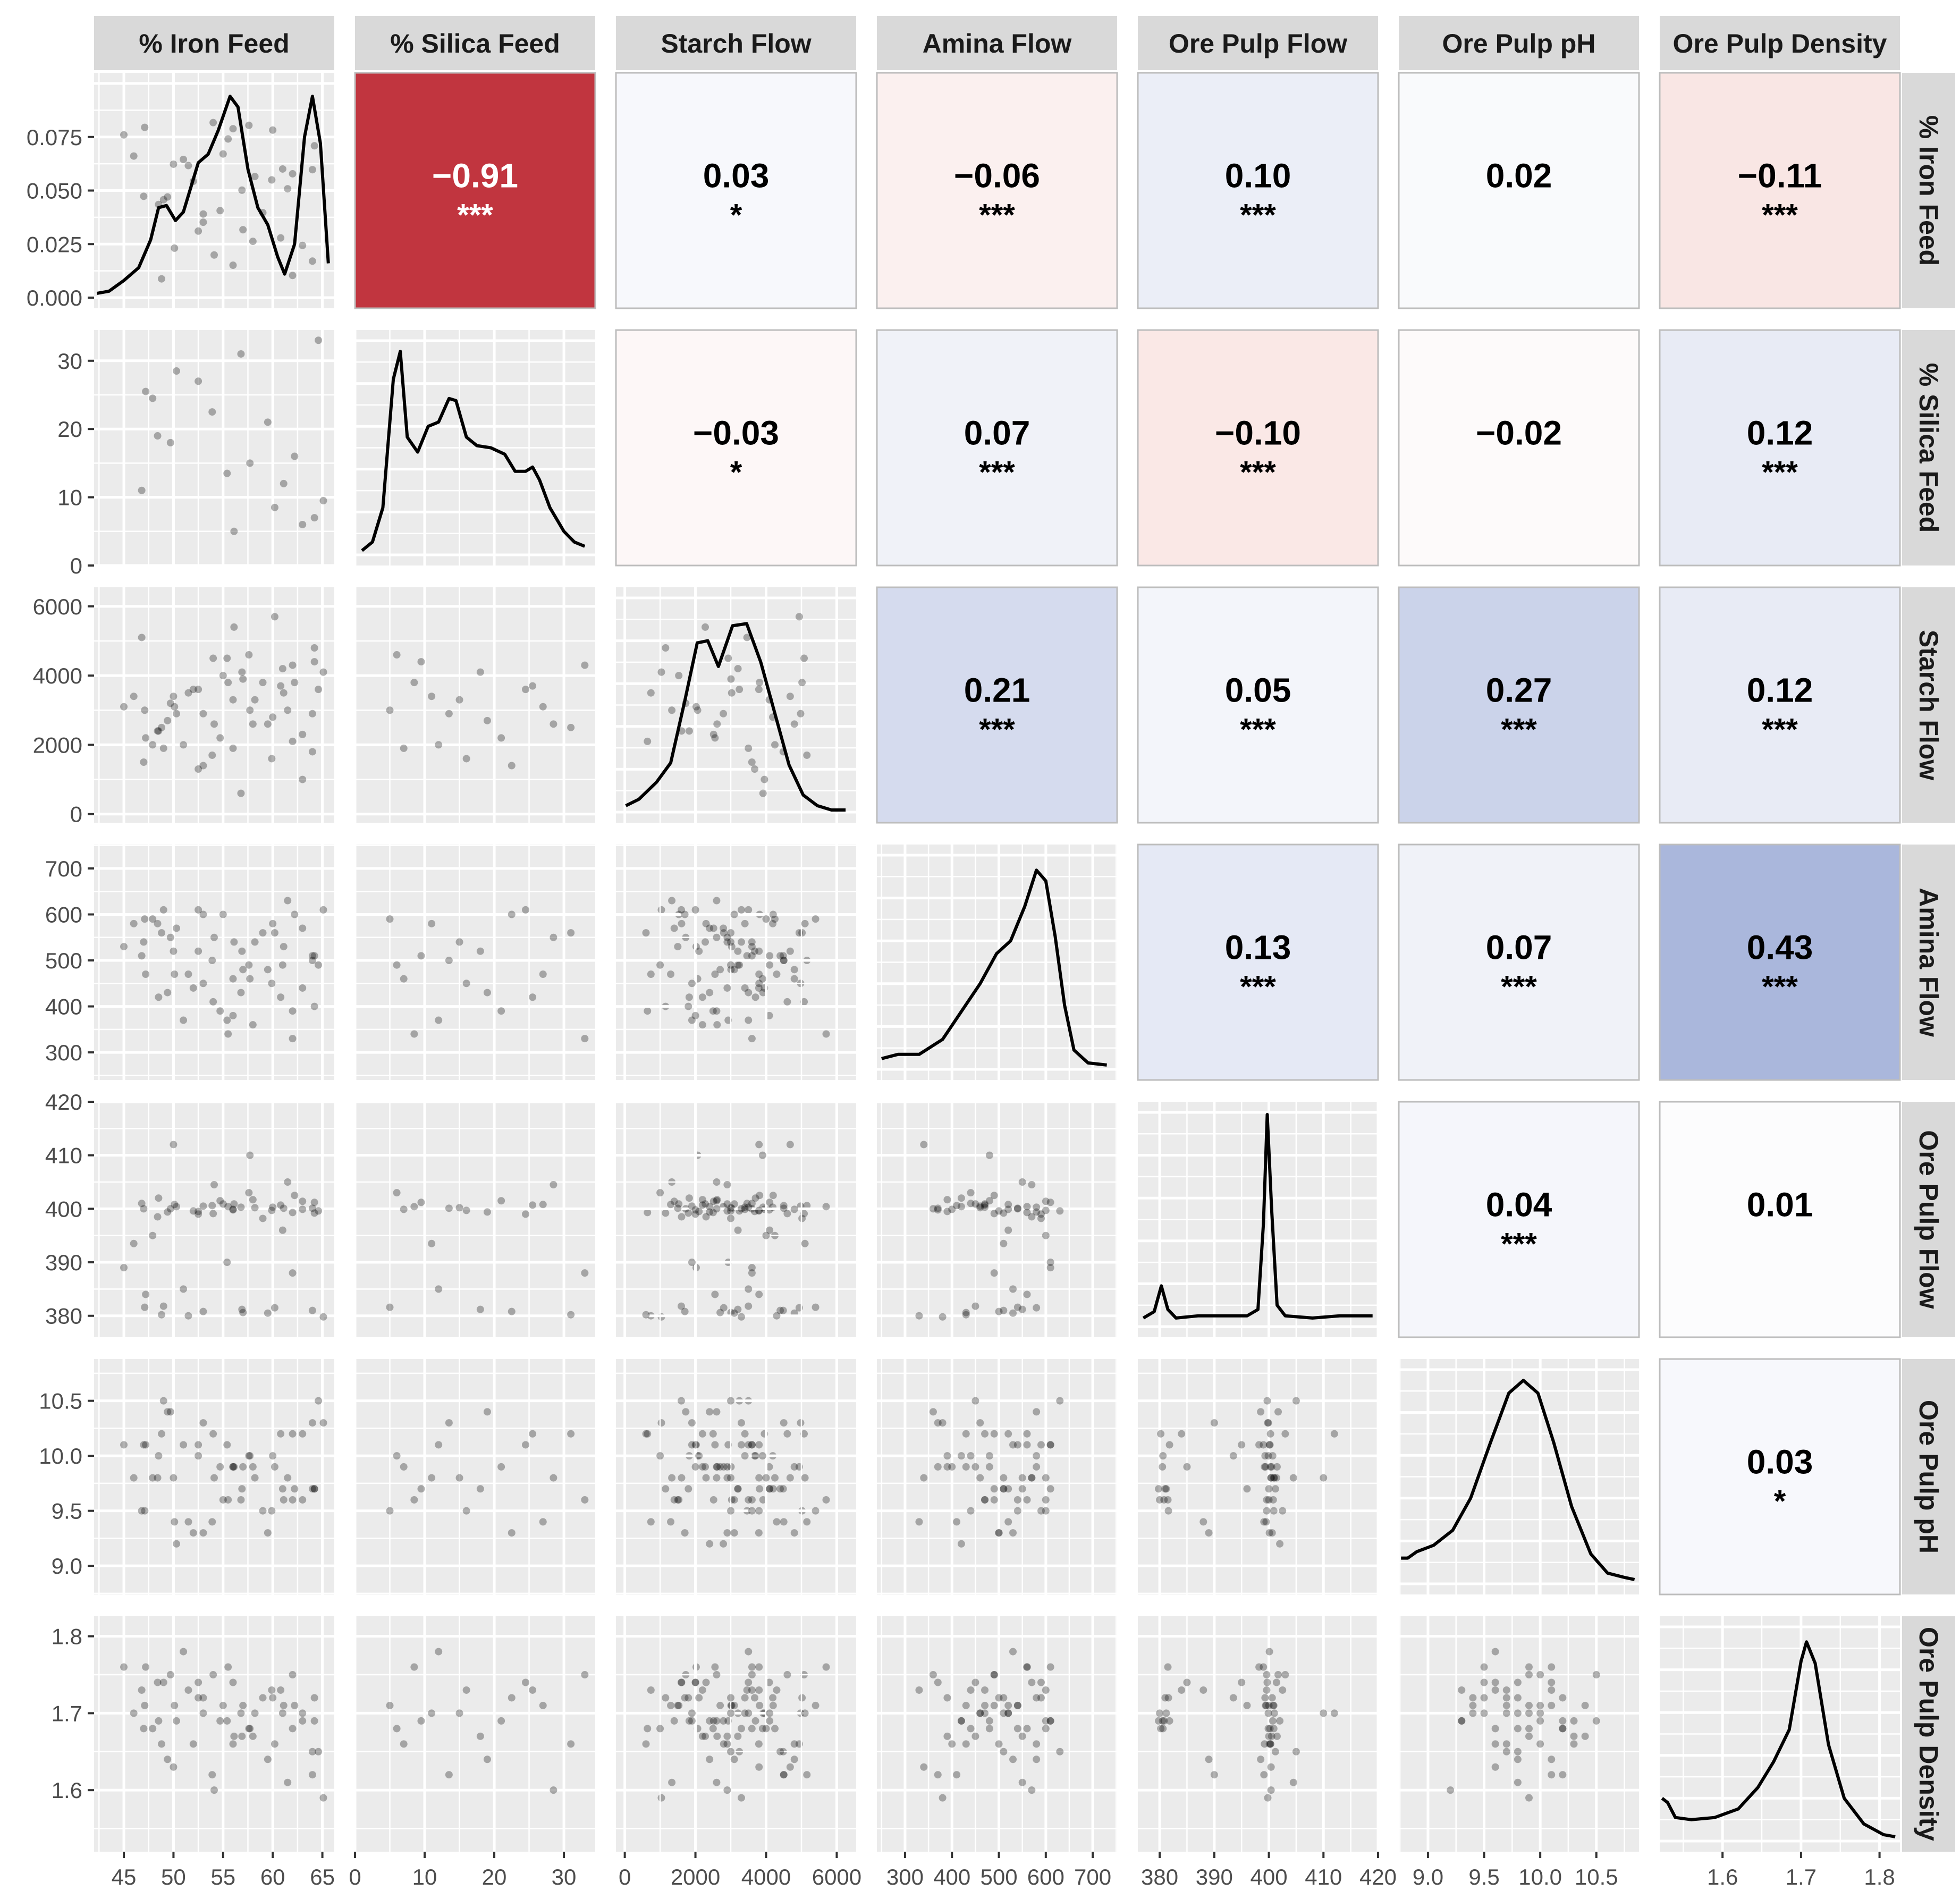 Image resolution: width=1960 pixels, height=1899 pixels. What do you see at coordinates (736, 215) in the screenshot?
I see `corr-stars-1-3: *` at bounding box center [736, 215].